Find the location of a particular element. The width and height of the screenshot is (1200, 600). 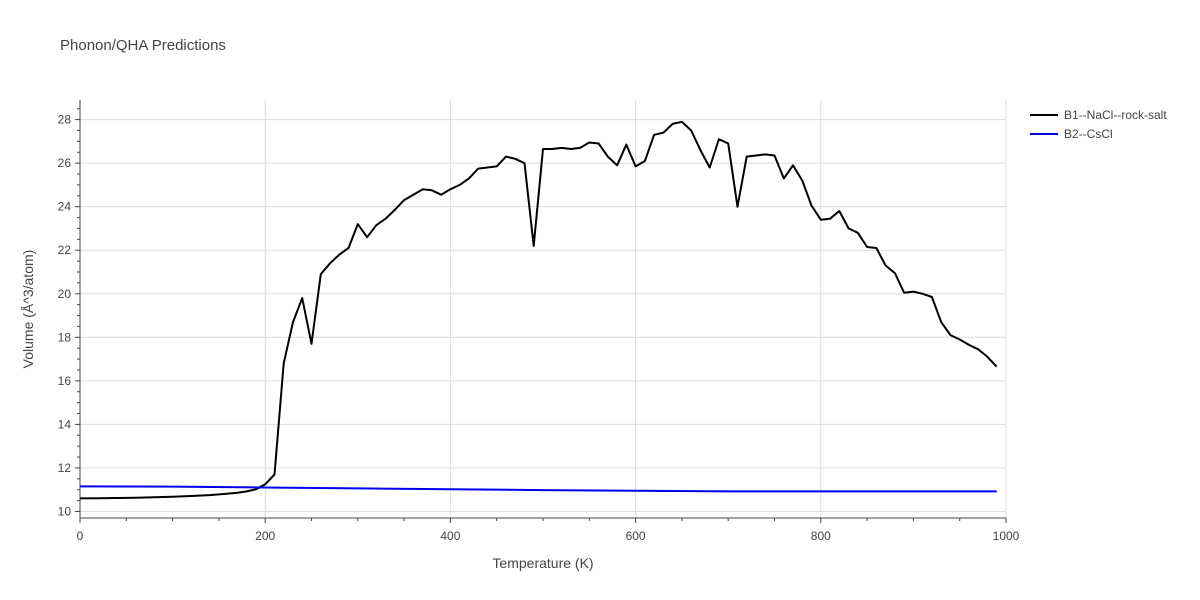

y-tick-label: 12 is located at coordinates (65, 468).